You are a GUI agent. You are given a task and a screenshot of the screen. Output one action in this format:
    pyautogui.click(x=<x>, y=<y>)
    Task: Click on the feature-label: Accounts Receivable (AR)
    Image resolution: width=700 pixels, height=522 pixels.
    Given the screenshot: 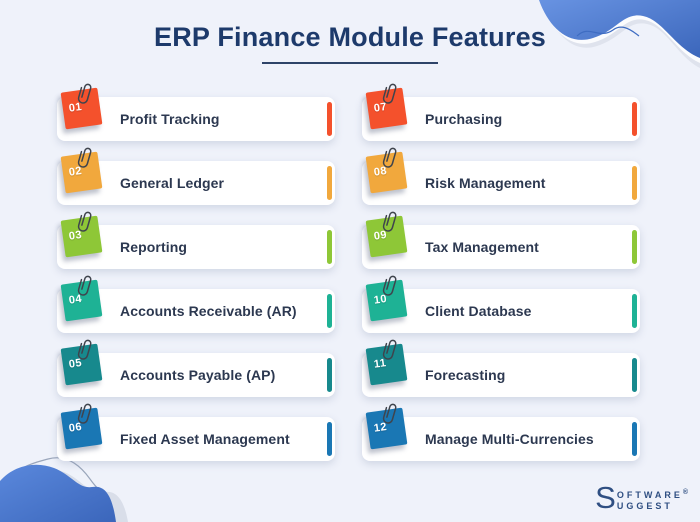 What is the action you would take?
    pyautogui.click(x=208, y=311)
    